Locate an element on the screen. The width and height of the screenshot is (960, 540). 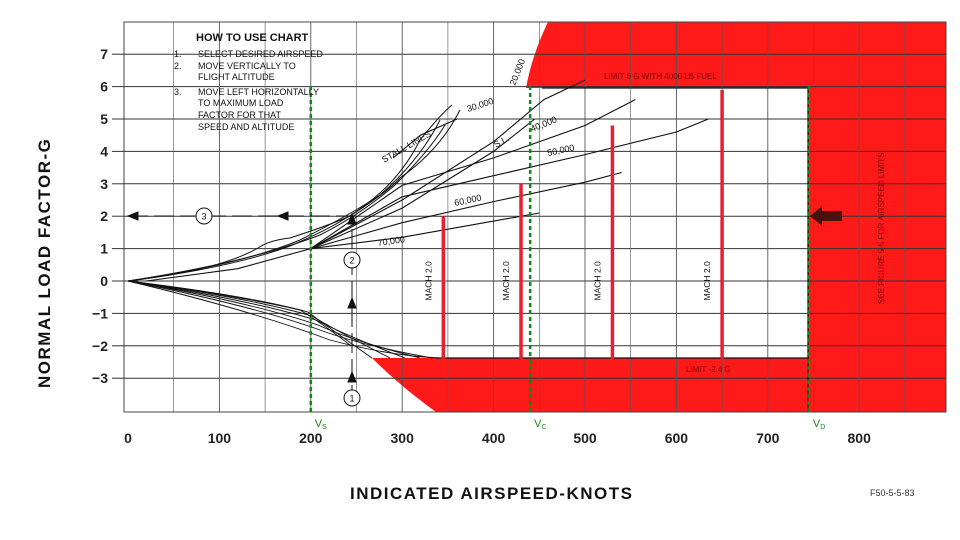
figure-id: F50-5-5-83 is located at coordinates (892, 493).